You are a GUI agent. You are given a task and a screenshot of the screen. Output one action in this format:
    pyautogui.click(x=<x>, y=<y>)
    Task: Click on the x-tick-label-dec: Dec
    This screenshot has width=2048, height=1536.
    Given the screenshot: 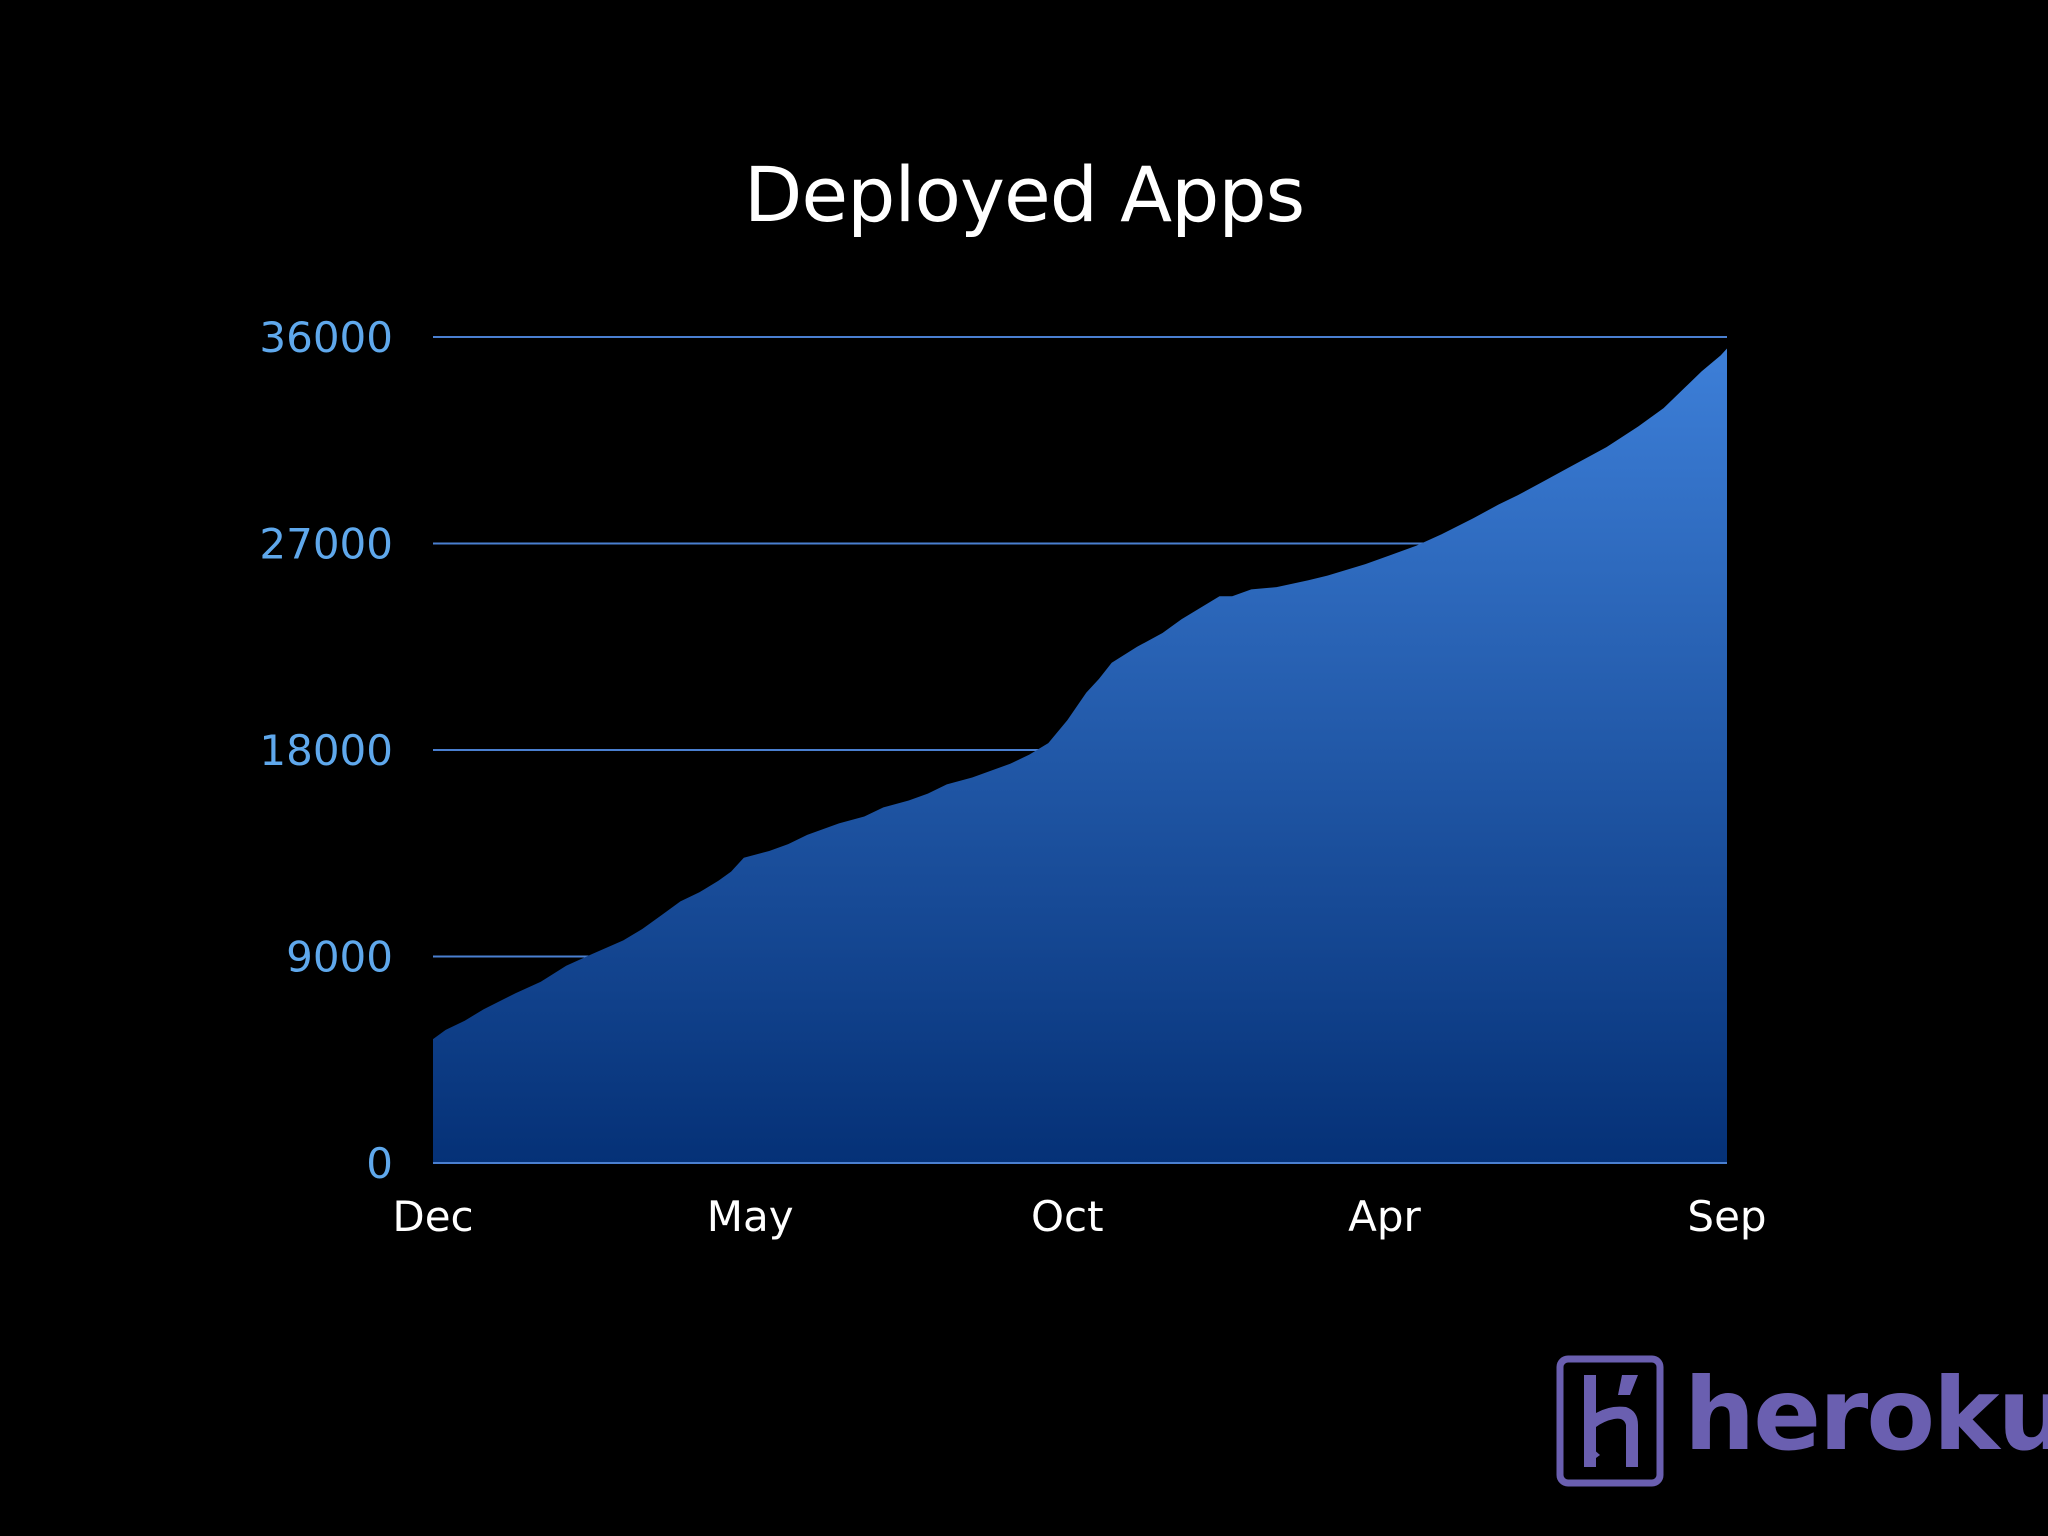 What is the action you would take?
    pyautogui.click(x=432, y=1216)
    